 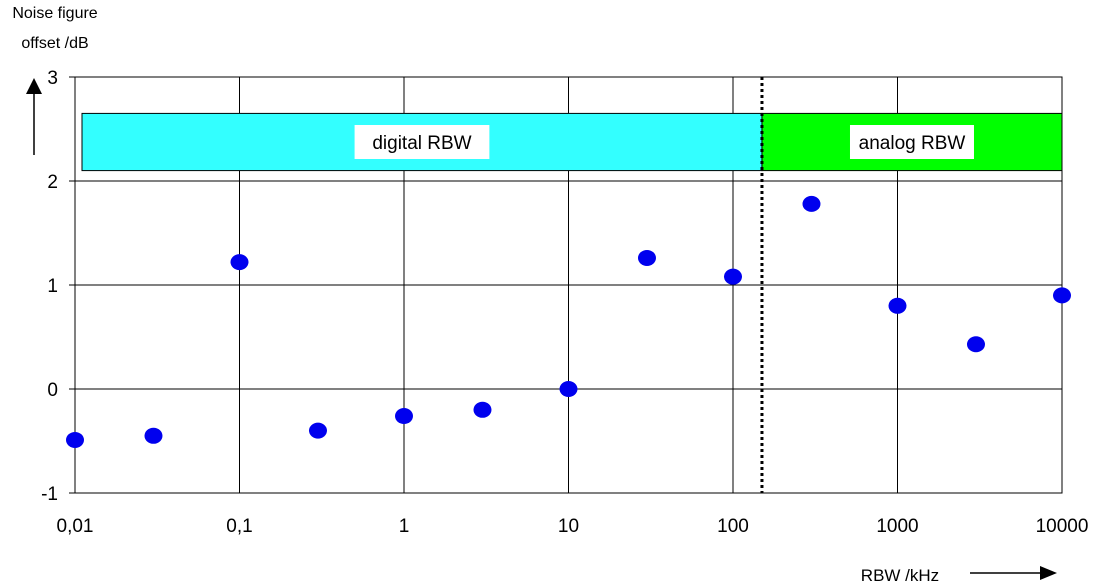 What do you see at coordinates (52, 390) in the screenshot?
I see `y-tick-label: 0` at bounding box center [52, 390].